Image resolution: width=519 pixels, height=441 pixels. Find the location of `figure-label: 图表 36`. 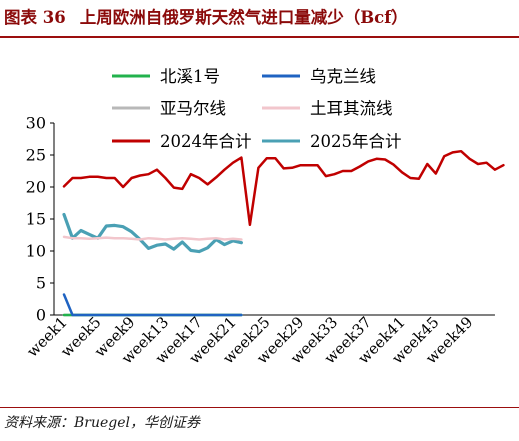

figure-label: 图表 36 is located at coordinates (35, 17).